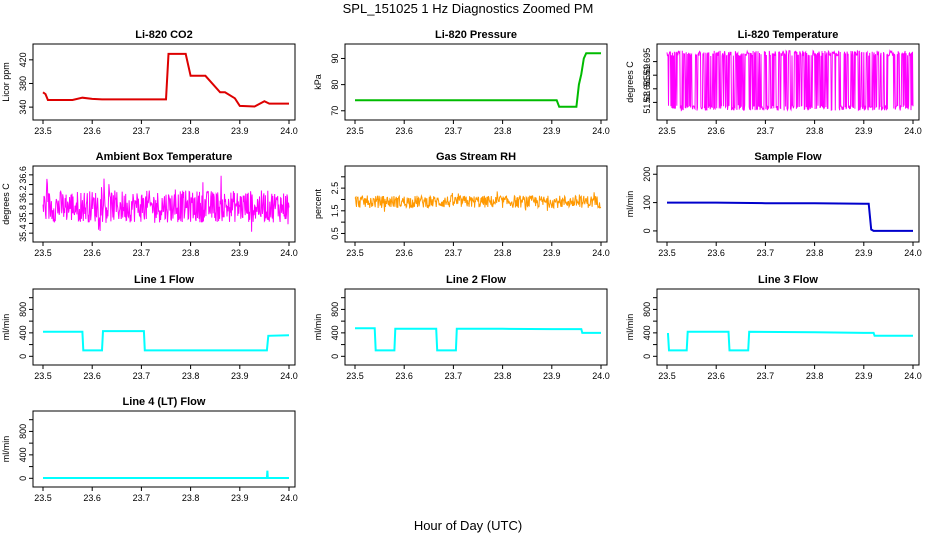 Image resolution: width=936 pixels, height=540 pixels. Describe the element at coordinates (335, 111) in the screenshot. I see `y-tick-label: 70` at that location.